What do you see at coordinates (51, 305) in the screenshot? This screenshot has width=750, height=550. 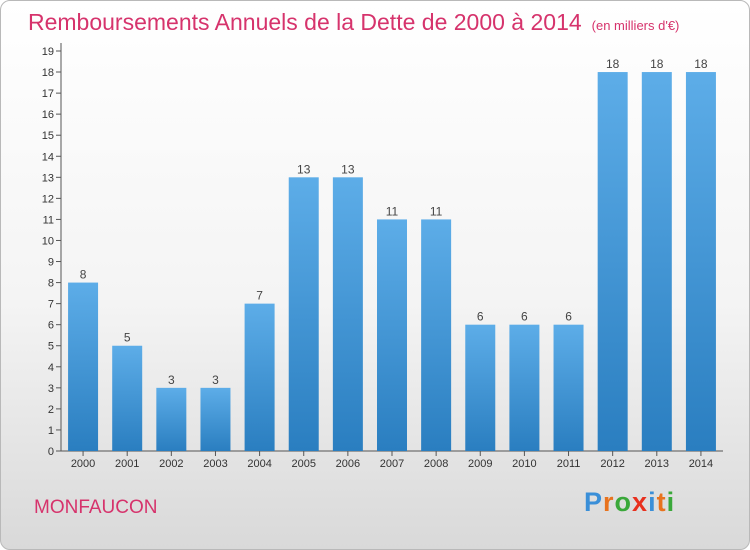 I see `y-tick-label: 7` at bounding box center [51, 305].